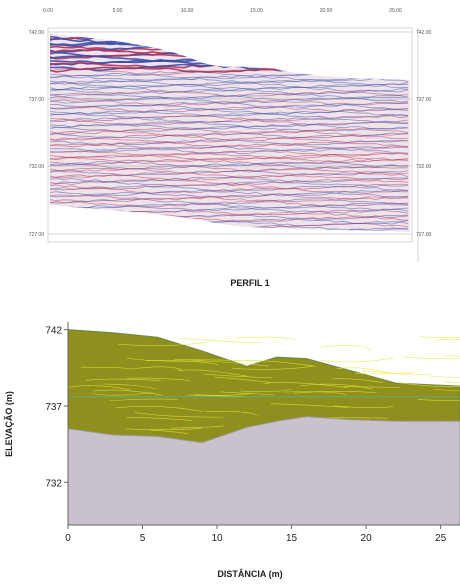 Image resolution: width=460 pixels, height=588 pixels. What do you see at coordinates (53, 331) in the screenshot?
I see `y-tick-label: 742` at bounding box center [53, 331].